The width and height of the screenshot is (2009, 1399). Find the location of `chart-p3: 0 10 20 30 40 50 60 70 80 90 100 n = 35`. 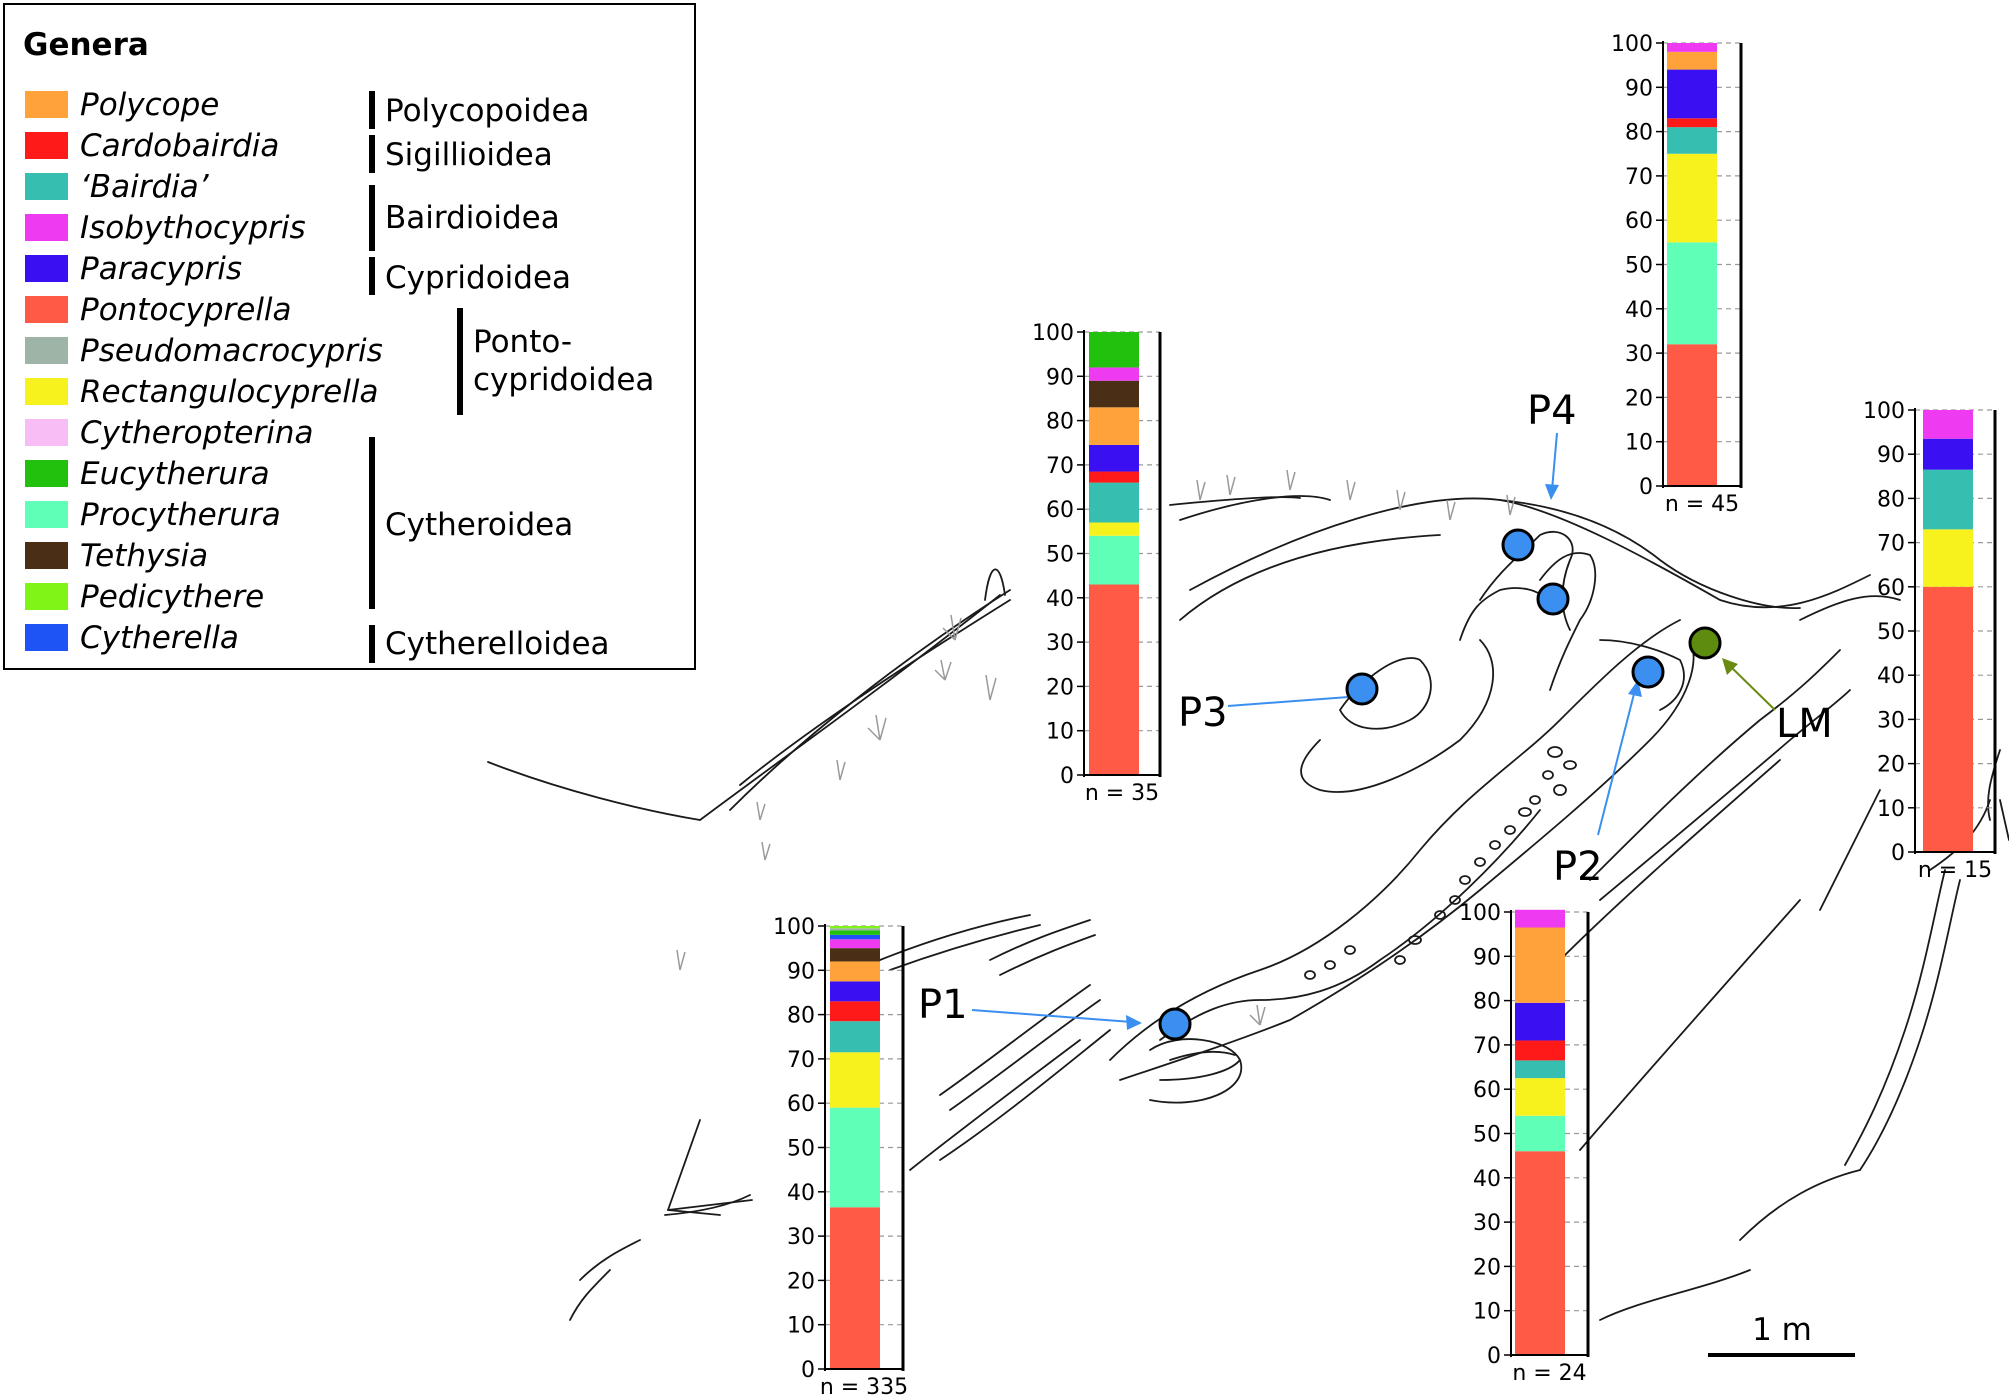

chart-p3: 0 10 20 30 40 50 60 70 80 90 100 n = 35 is located at coordinates (1097, 563).